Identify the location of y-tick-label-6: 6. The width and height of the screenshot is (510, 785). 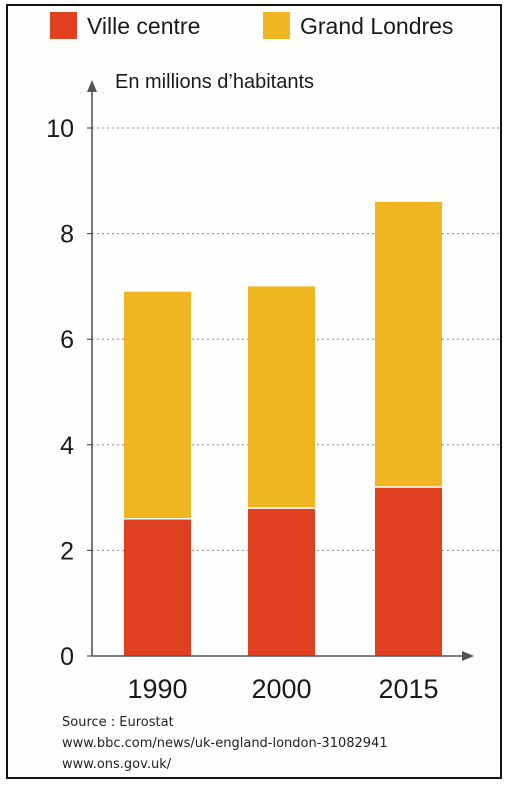
(67, 340).